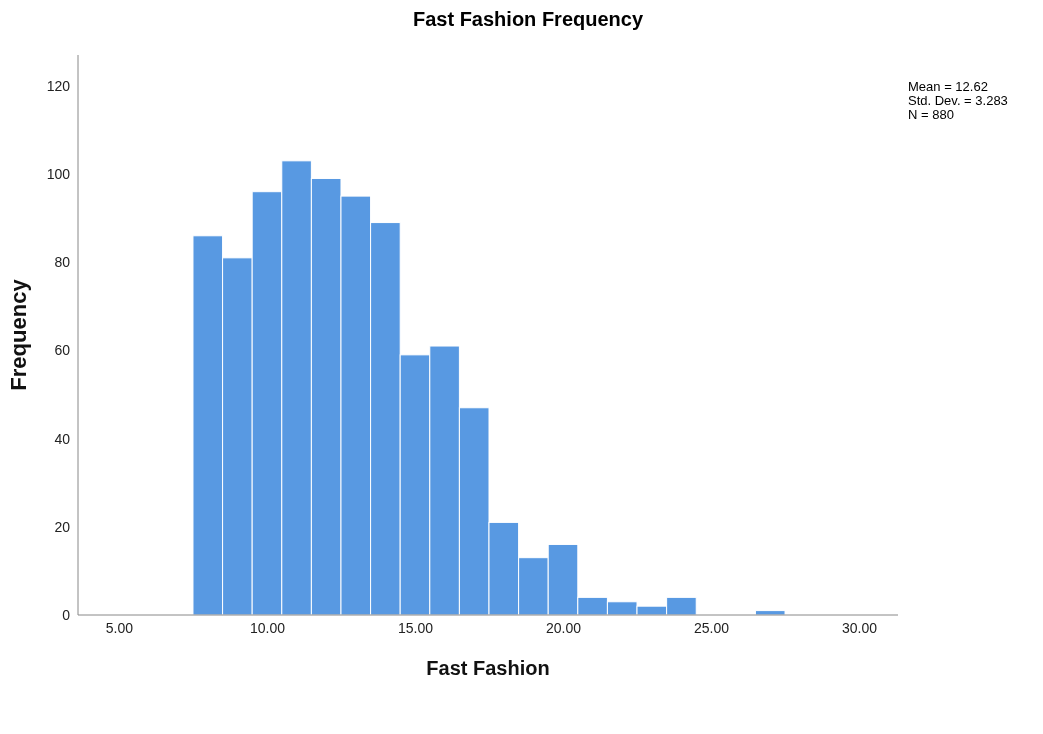 The image size is (1043, 734). What do you see at coordinates (859, 627) in the screenshot?
I see `x-tick-label: 30.00` at bounding box center [859, 627].